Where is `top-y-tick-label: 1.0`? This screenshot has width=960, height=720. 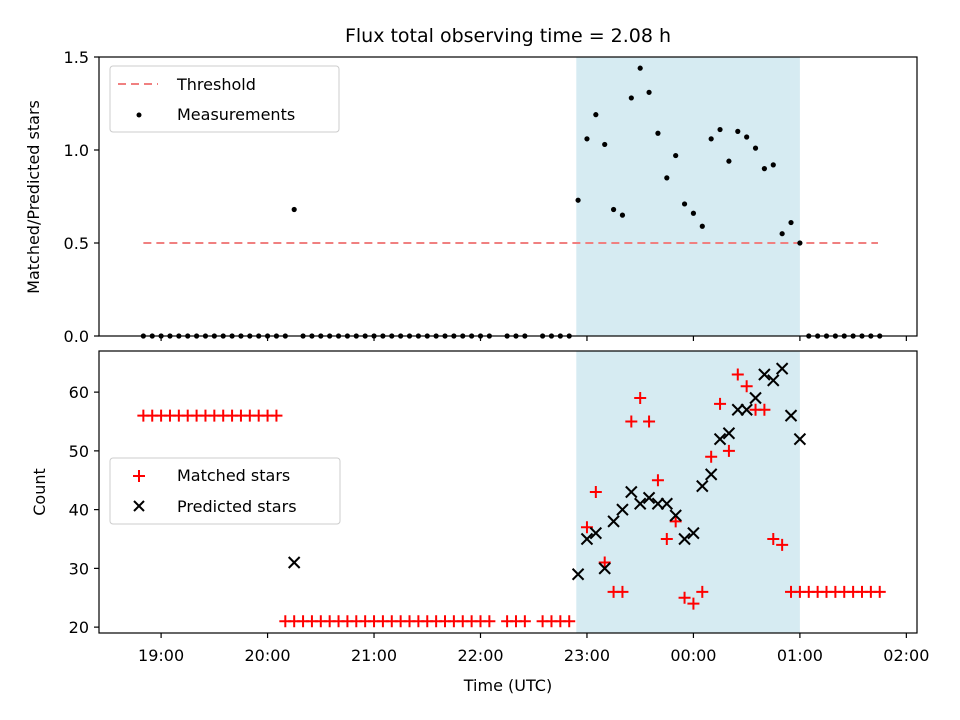
top-y-tick-label: 1.0 is located at coordinates (76, 150).